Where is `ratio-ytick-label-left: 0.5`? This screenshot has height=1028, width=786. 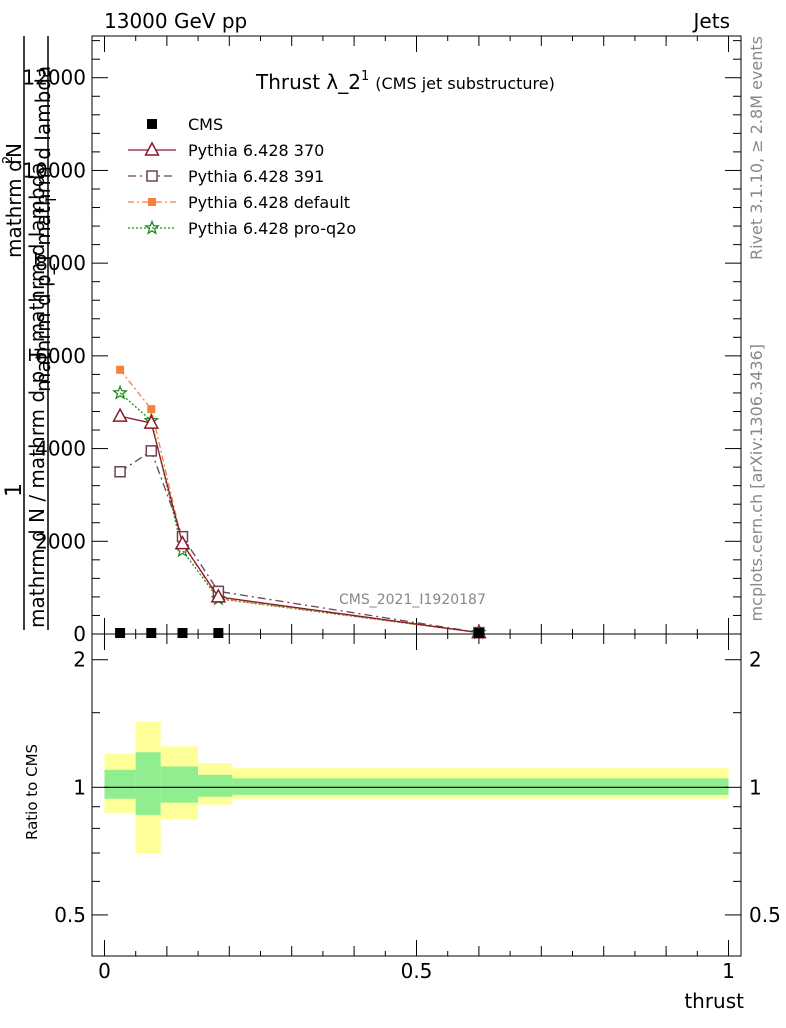 ratio-ytick-label-left: 0.5 is located at coordinates (70, 915).